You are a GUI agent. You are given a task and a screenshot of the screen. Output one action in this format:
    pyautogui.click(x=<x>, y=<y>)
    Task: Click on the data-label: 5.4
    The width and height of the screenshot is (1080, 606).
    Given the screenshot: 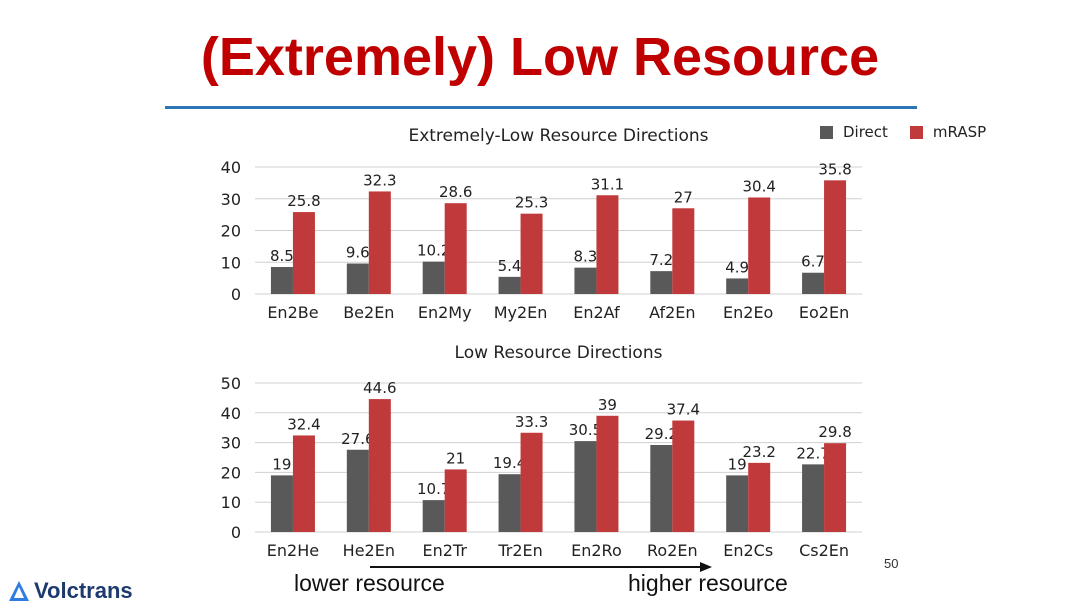 What is the action you would take?
    pyautogui.click(x=510, y=266)
    